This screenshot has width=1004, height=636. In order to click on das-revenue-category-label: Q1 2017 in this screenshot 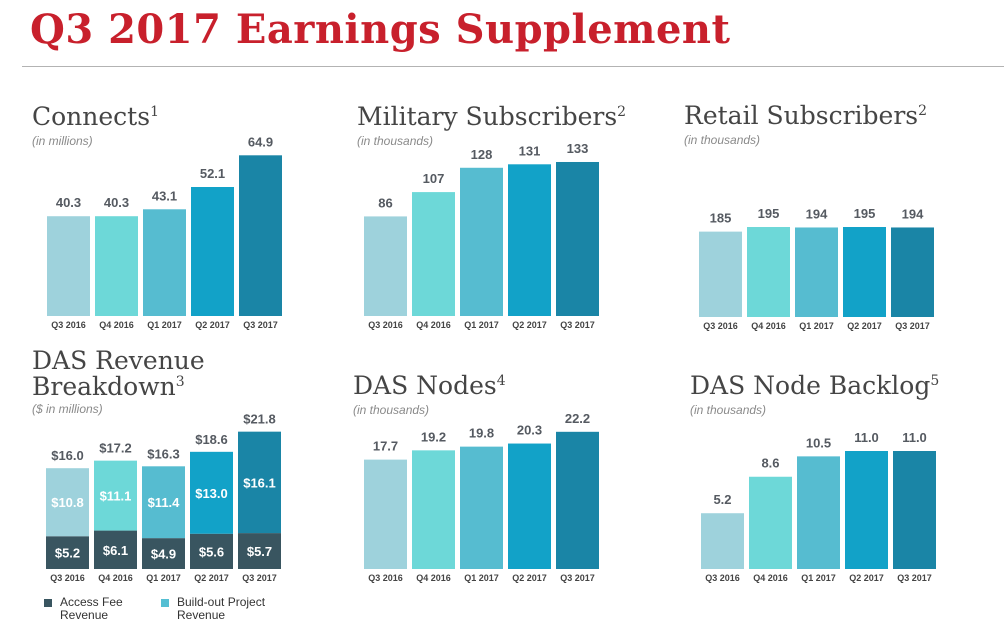, I will do `click(163, 578)`.